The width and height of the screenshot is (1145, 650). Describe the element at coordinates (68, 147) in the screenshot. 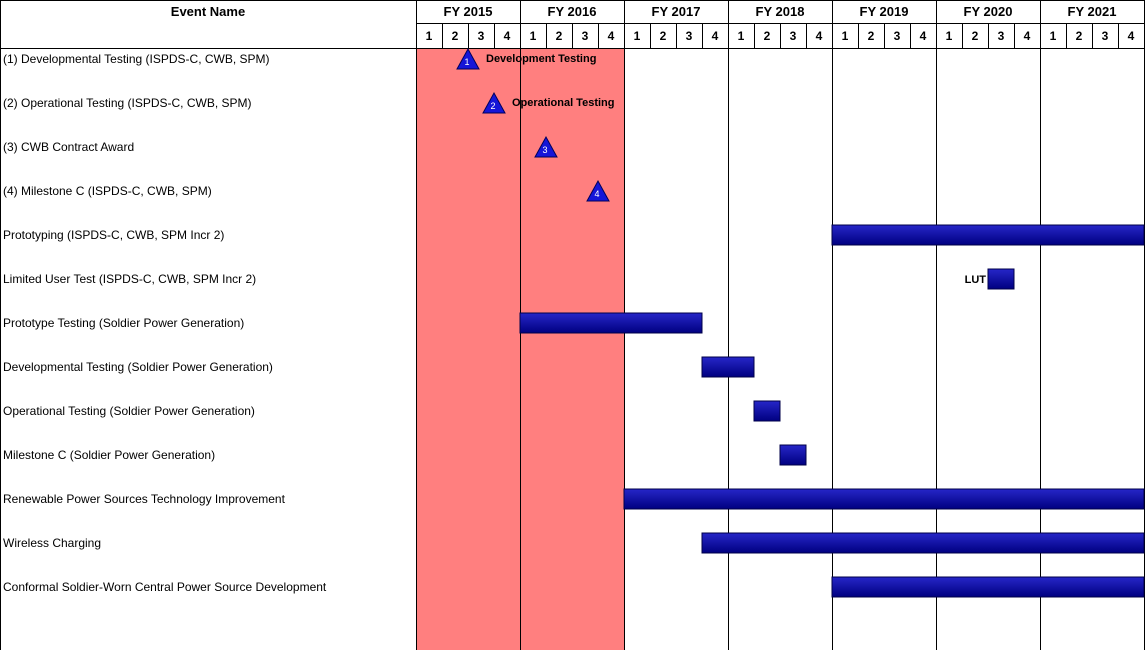

I see `event-label: (3) CWB Contract Award` at that location.